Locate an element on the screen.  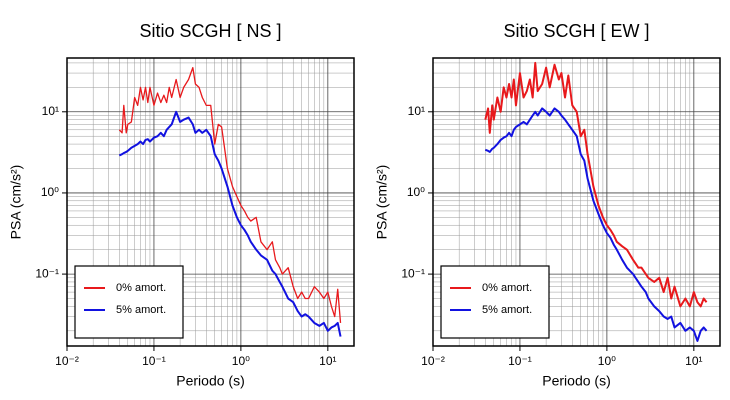
chart-title: Sitio SCGH [ EW ] is located at coordinates (576, 31).